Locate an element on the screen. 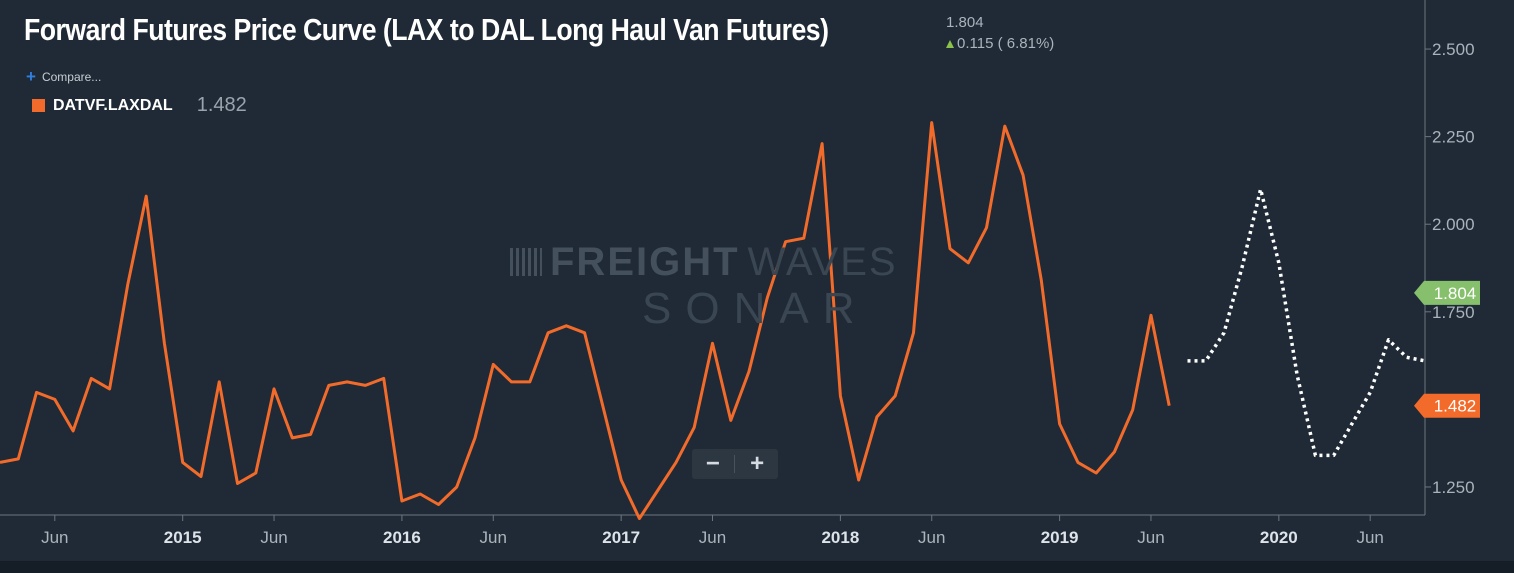  plus-icon: + is located at coordinates (31, 76).